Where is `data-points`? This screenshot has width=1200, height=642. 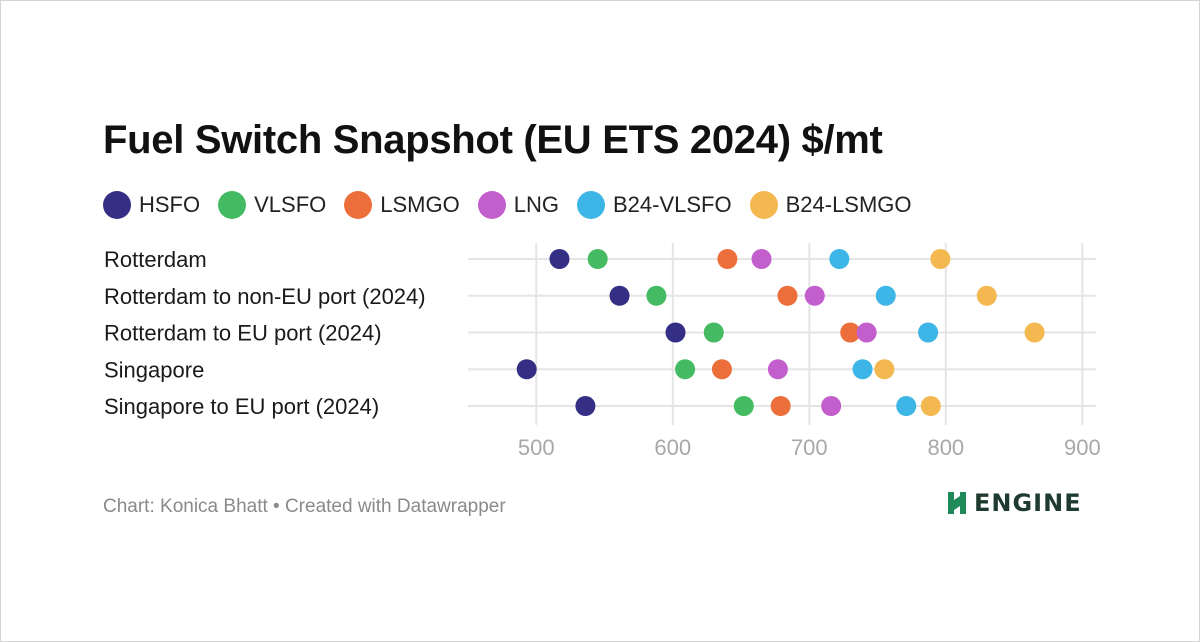 data-points is located at coordinates (780, 332).